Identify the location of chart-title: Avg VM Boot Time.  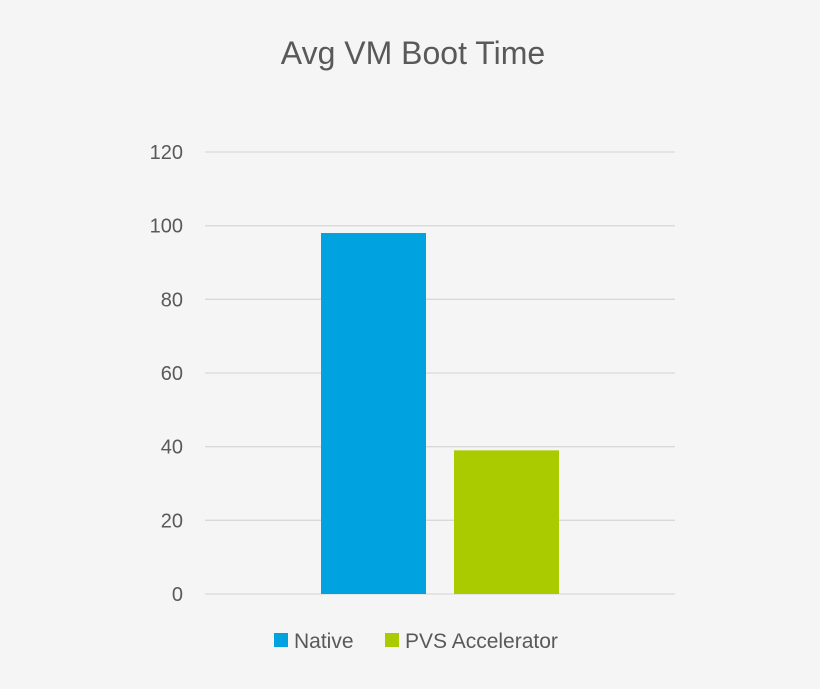
(413, 53).